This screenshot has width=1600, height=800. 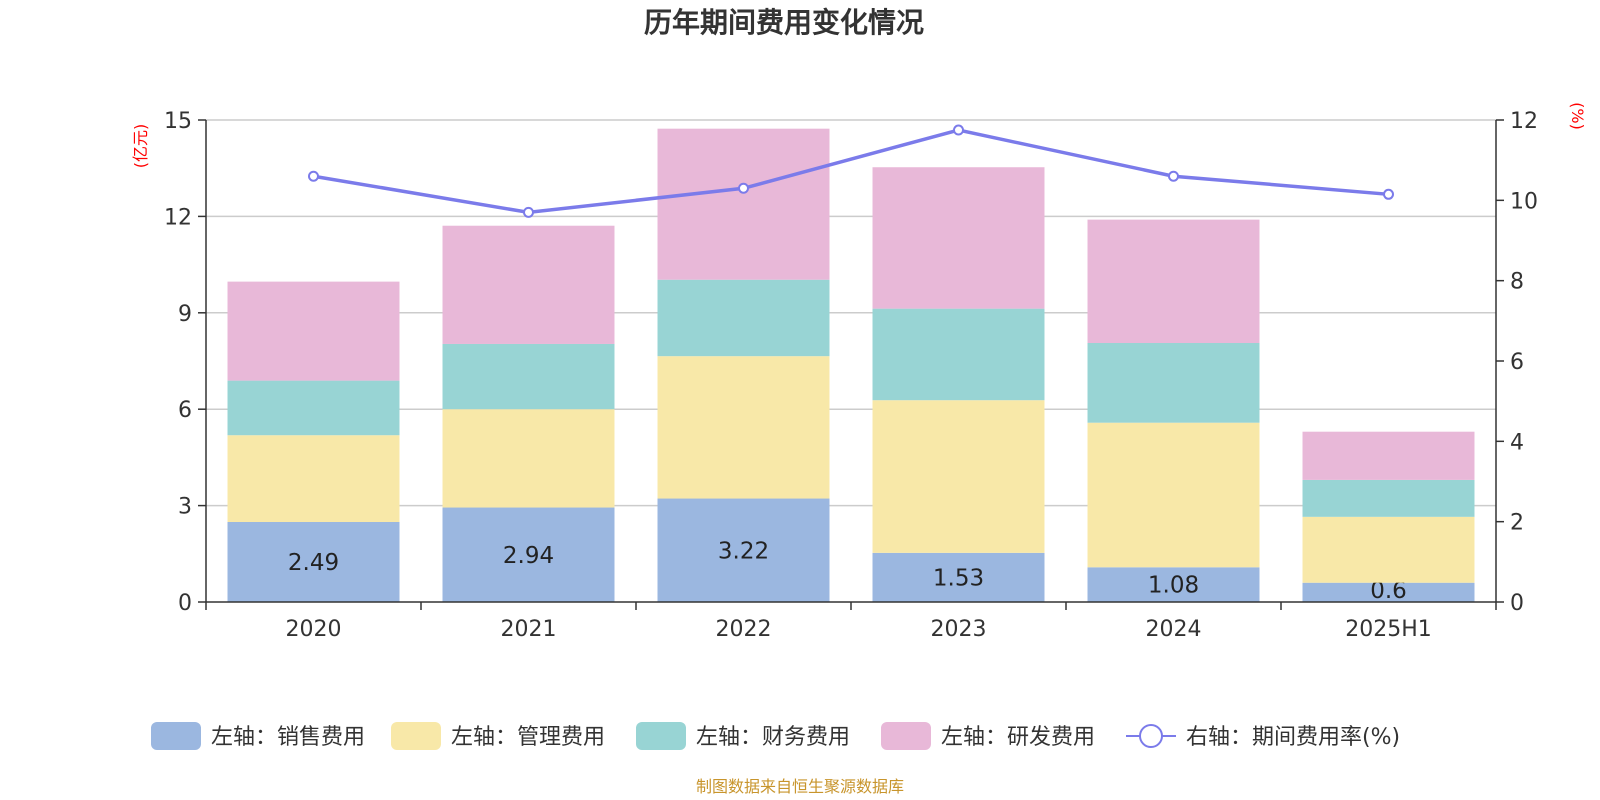 I want to click on bar-data-label: 3.22, so click(x=743, y=551).